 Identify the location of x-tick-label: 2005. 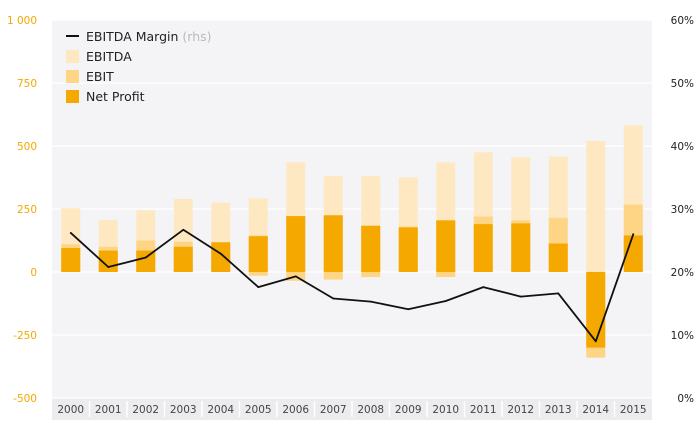
(258, 410).